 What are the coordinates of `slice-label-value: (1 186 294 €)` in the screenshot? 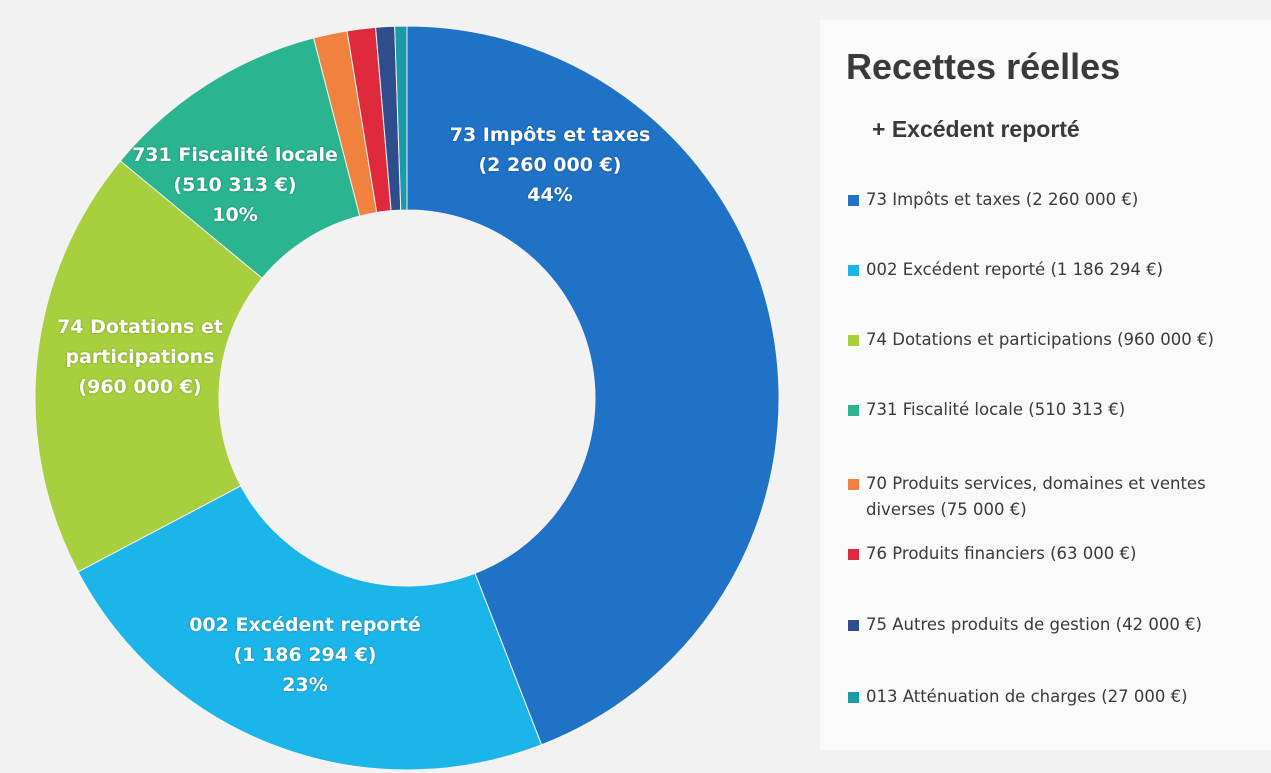 It's located at (305, 655).